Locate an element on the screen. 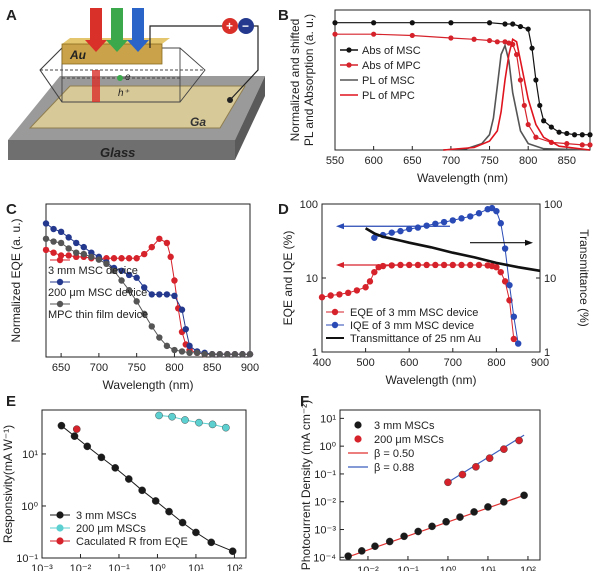 The width and height of the screenshot is (599, 571). legend-label-b: Abs of MPC is located at coordinates (391, 66).